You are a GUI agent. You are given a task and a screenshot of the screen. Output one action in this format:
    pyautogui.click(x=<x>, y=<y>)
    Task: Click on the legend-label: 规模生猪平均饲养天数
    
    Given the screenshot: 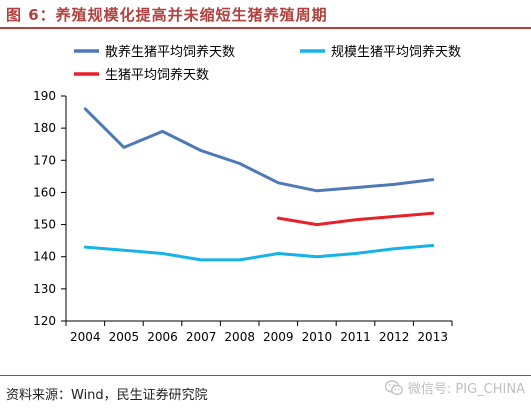 What is the action you would take?
    pyautogui.click(x=396, y=52)
    